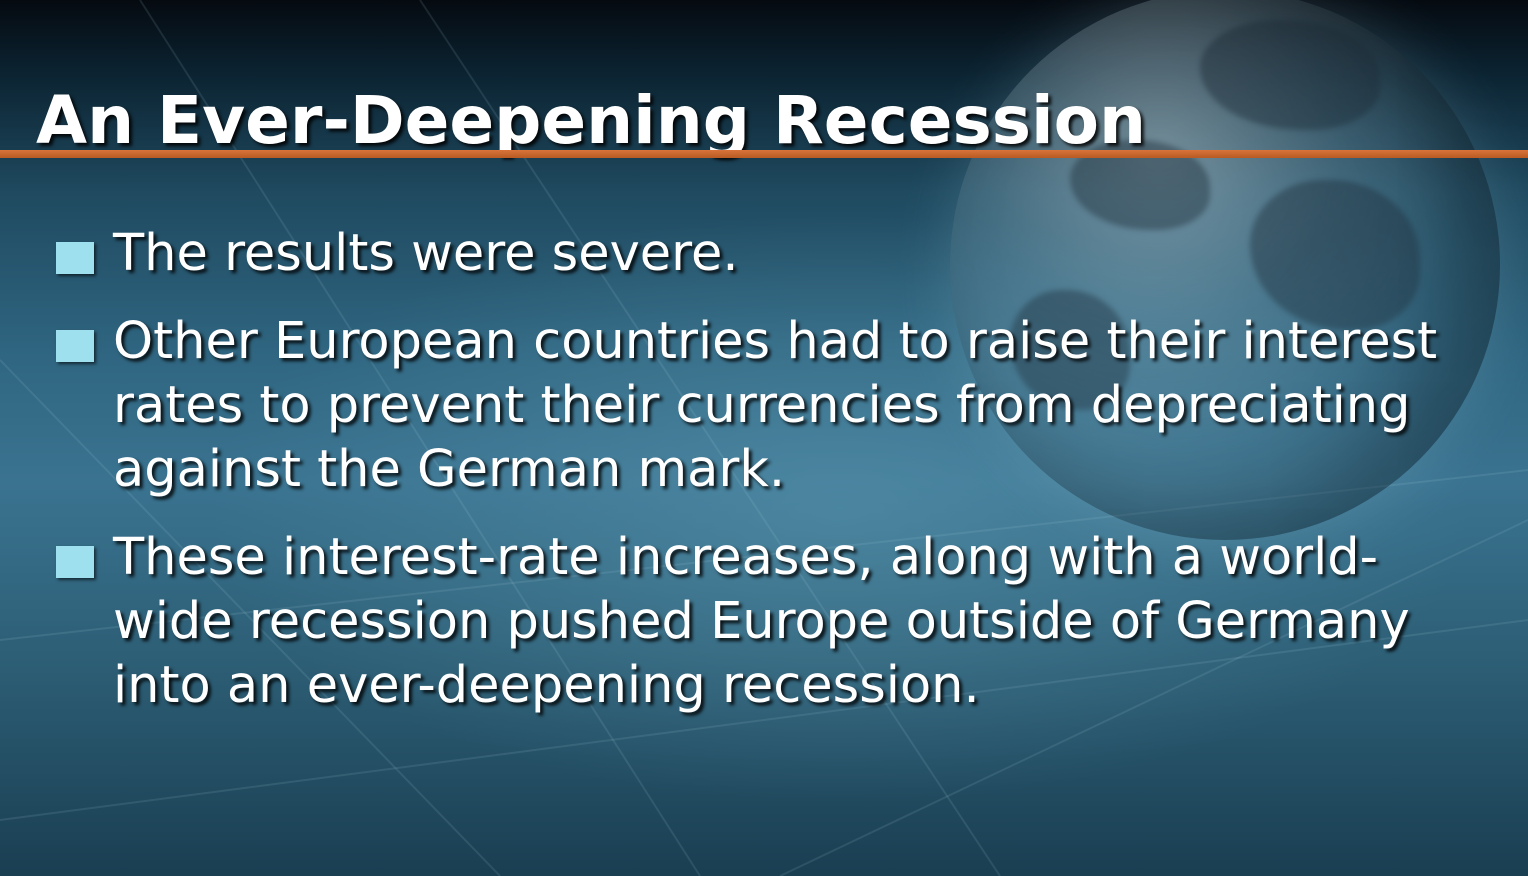 The width and height of the screenshot is (1528, 876). Describe the element at coordinates (426, 253) in the screenshot. I see `bullet-text: The results were severe.` at that location.